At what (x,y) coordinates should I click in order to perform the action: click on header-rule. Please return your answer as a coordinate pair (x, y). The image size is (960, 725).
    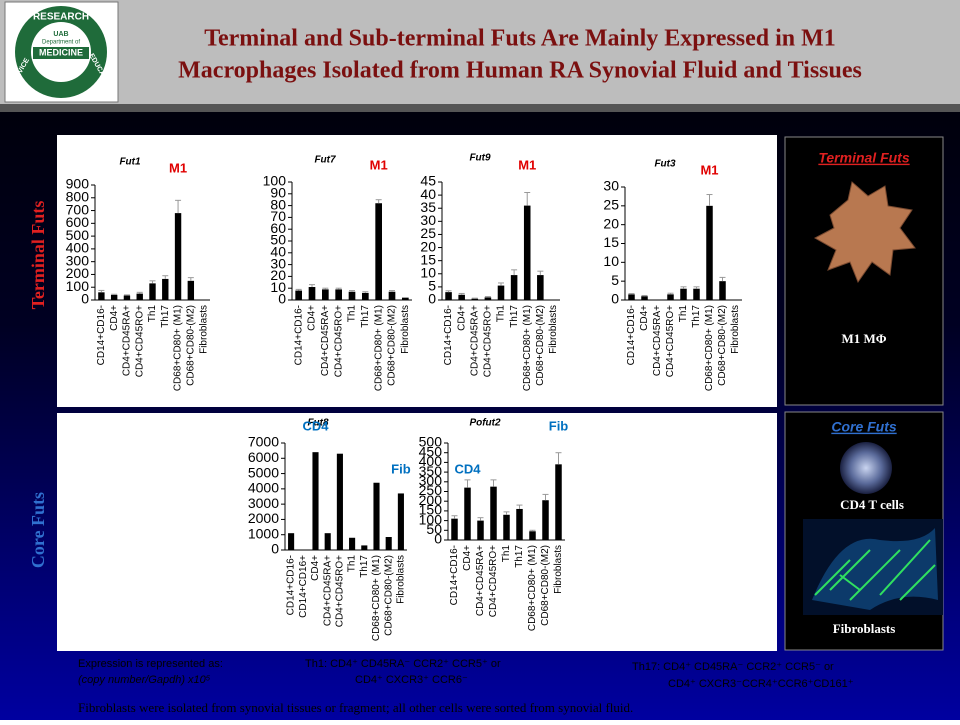
    Looking at the image, I should click on (480, 108).